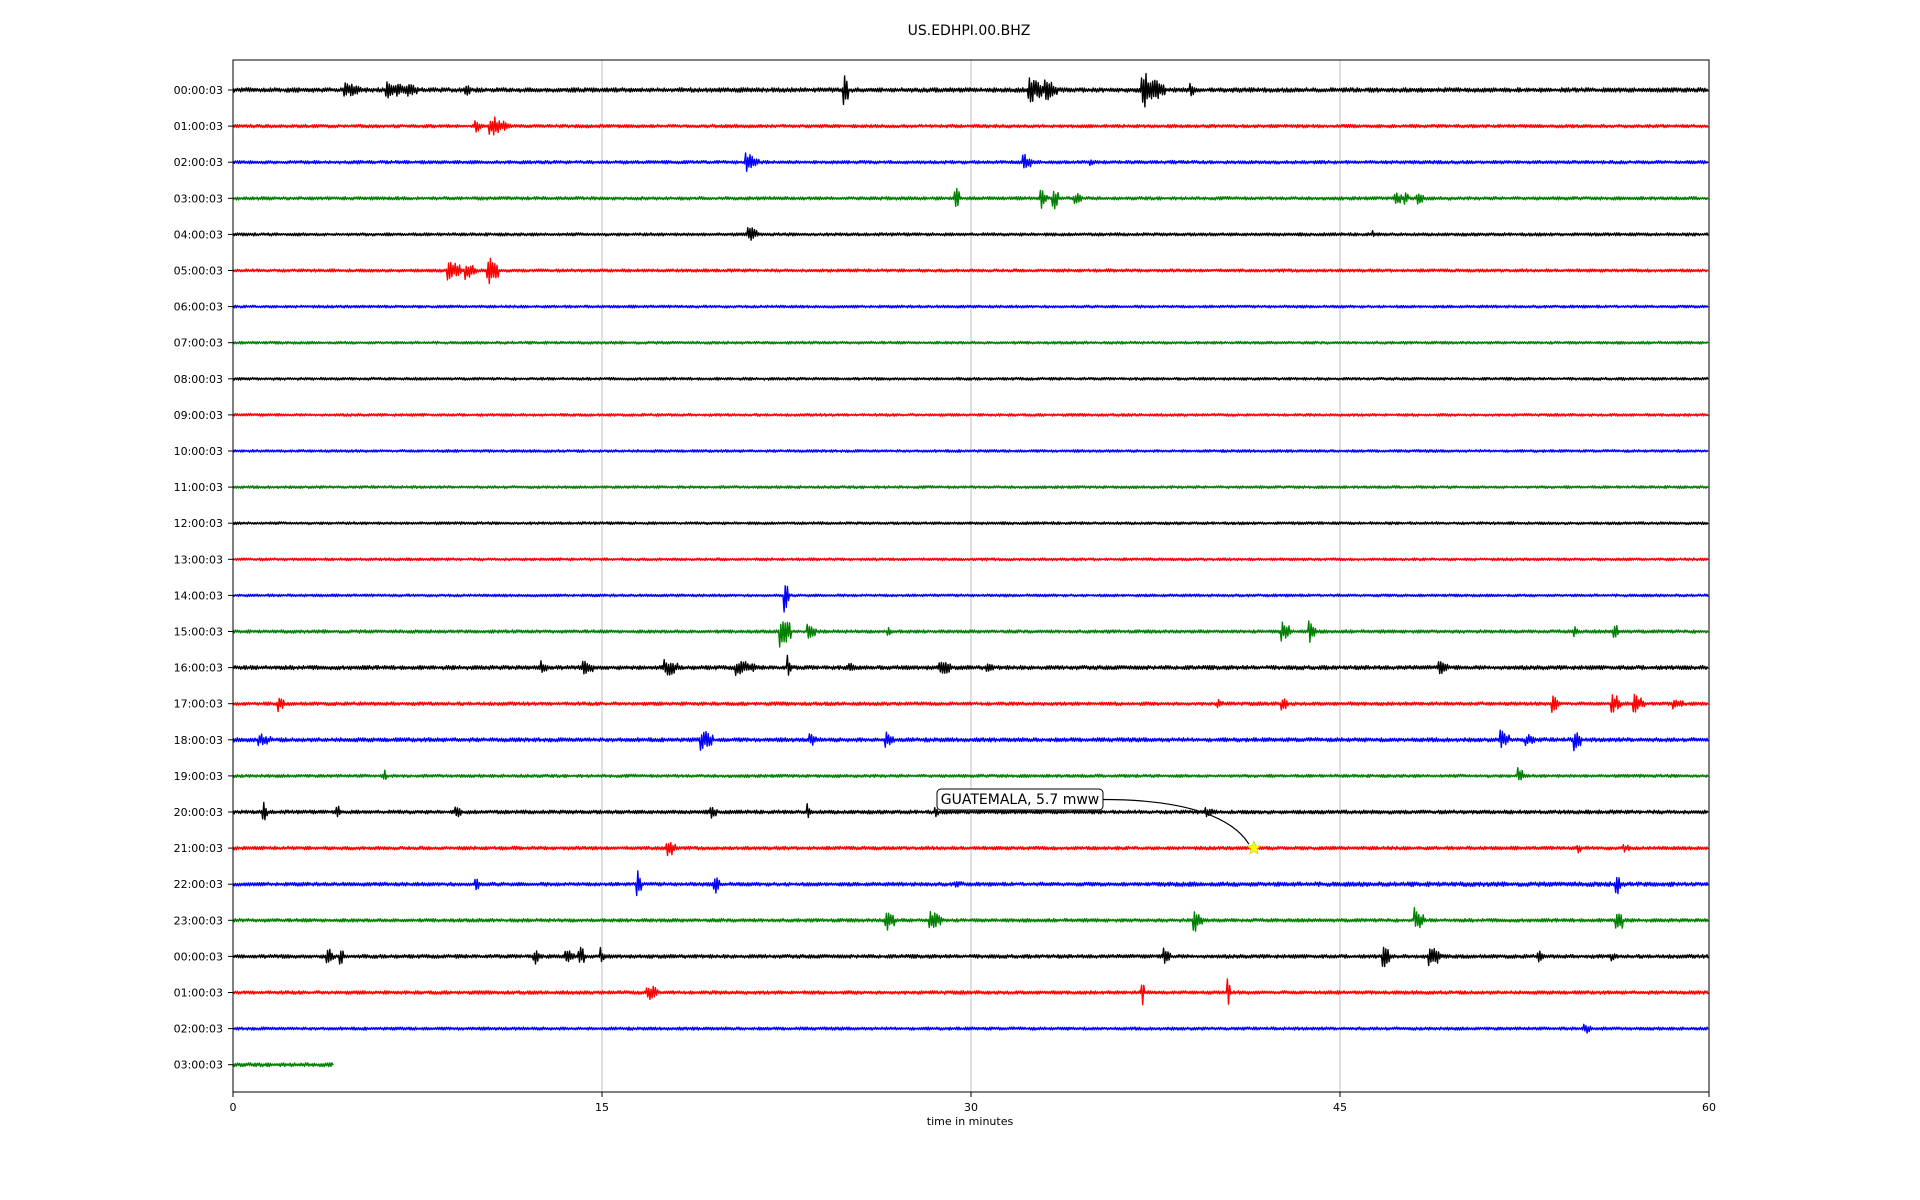 The height and width of the screenshot is (1200, 1920). I want to click on trace-time-label: 15:00:03, so click(198, 632).